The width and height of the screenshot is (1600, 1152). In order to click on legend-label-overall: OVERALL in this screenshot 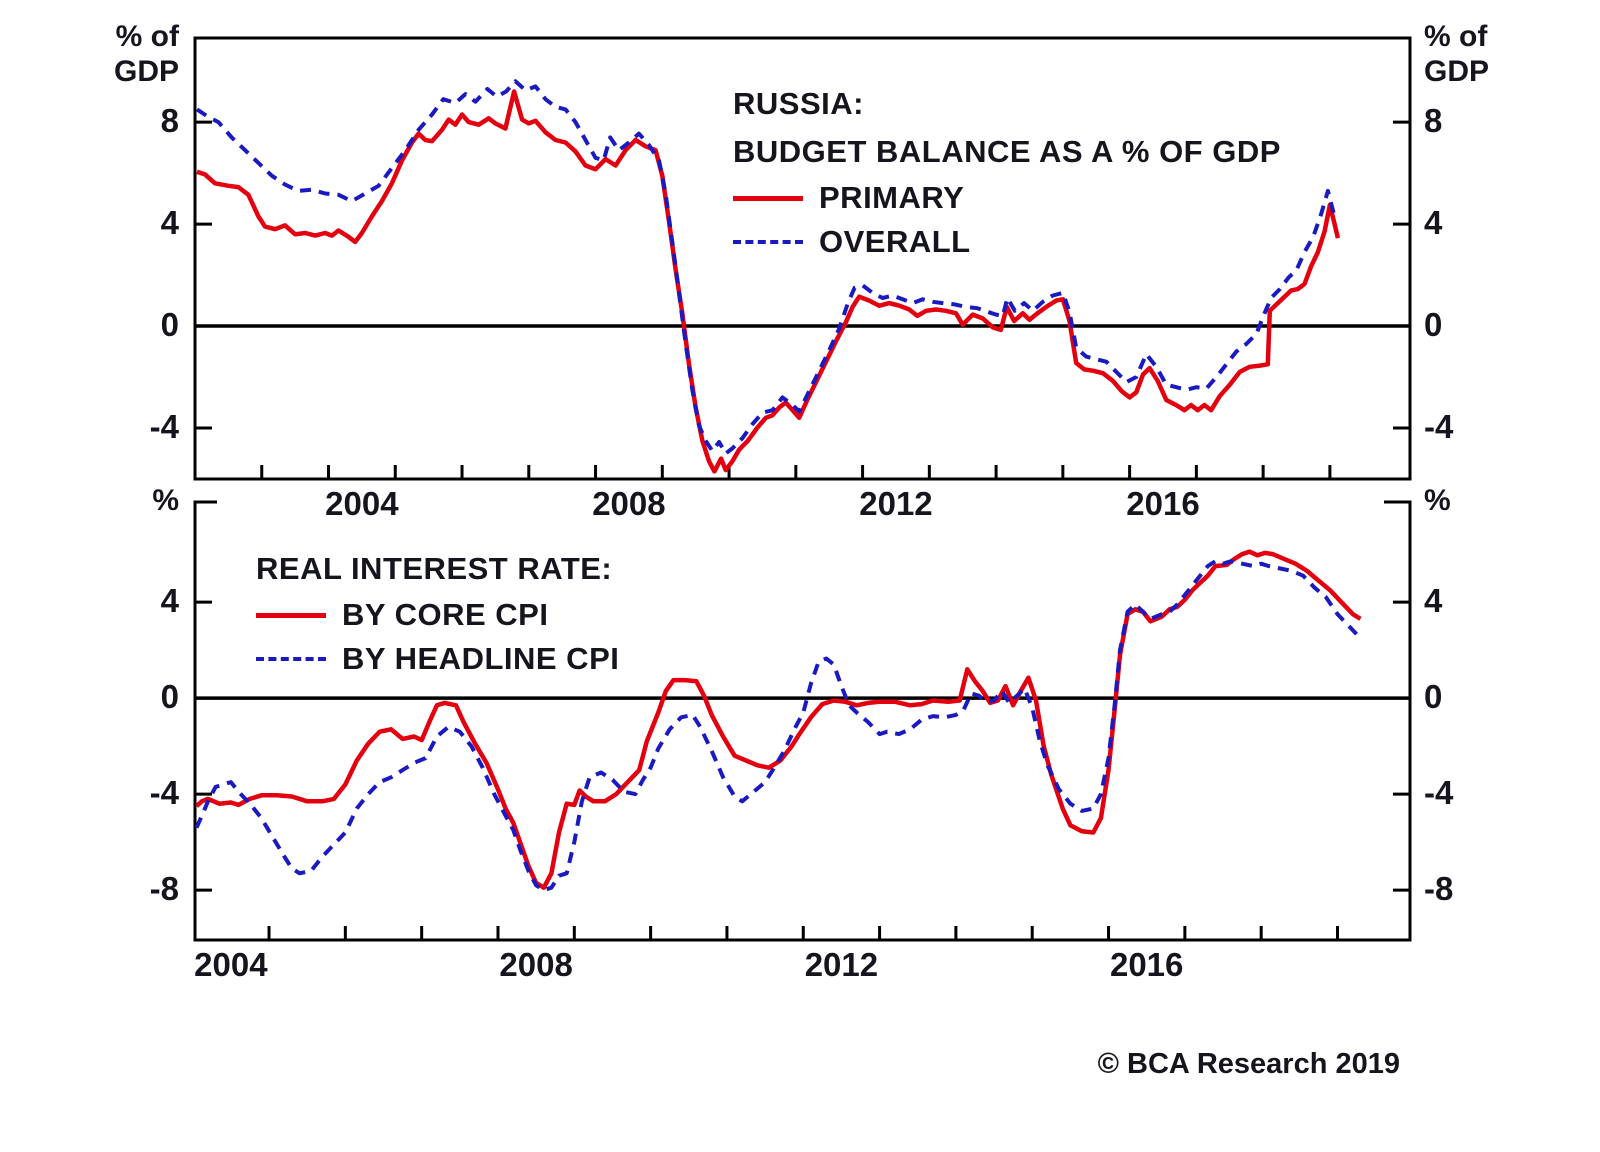, I will do `click(895, 241)`.